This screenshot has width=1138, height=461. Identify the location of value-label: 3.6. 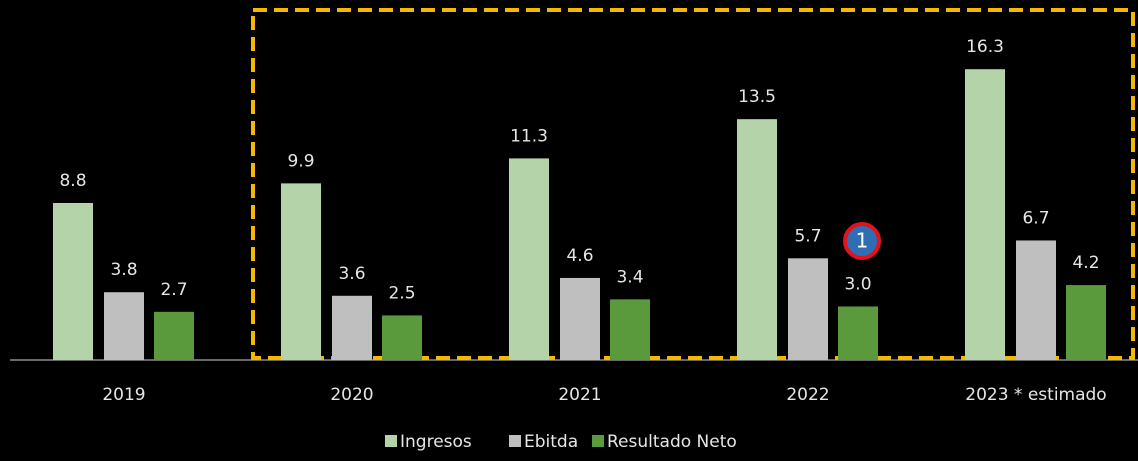
(351, 274).